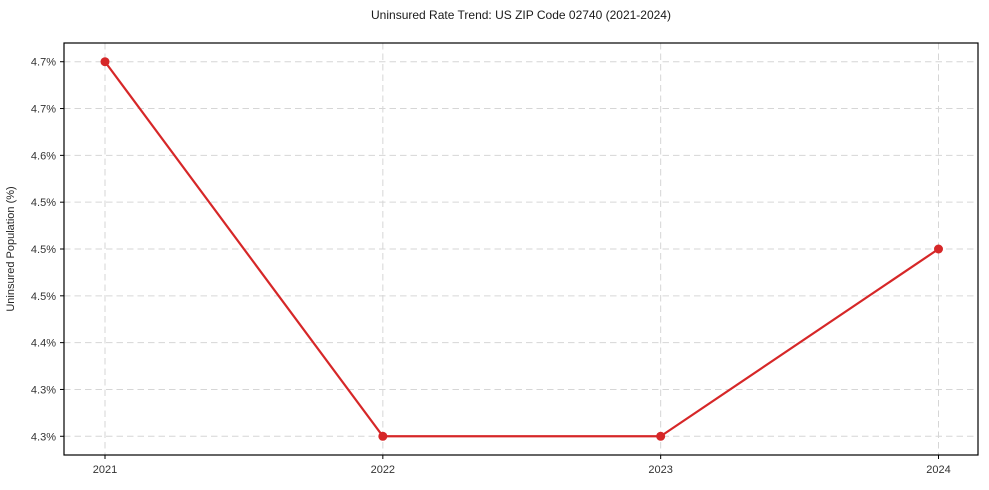 This screenshot has width=989, height=490. I want to click on x-tick-label: 2023, so click(660, 470).